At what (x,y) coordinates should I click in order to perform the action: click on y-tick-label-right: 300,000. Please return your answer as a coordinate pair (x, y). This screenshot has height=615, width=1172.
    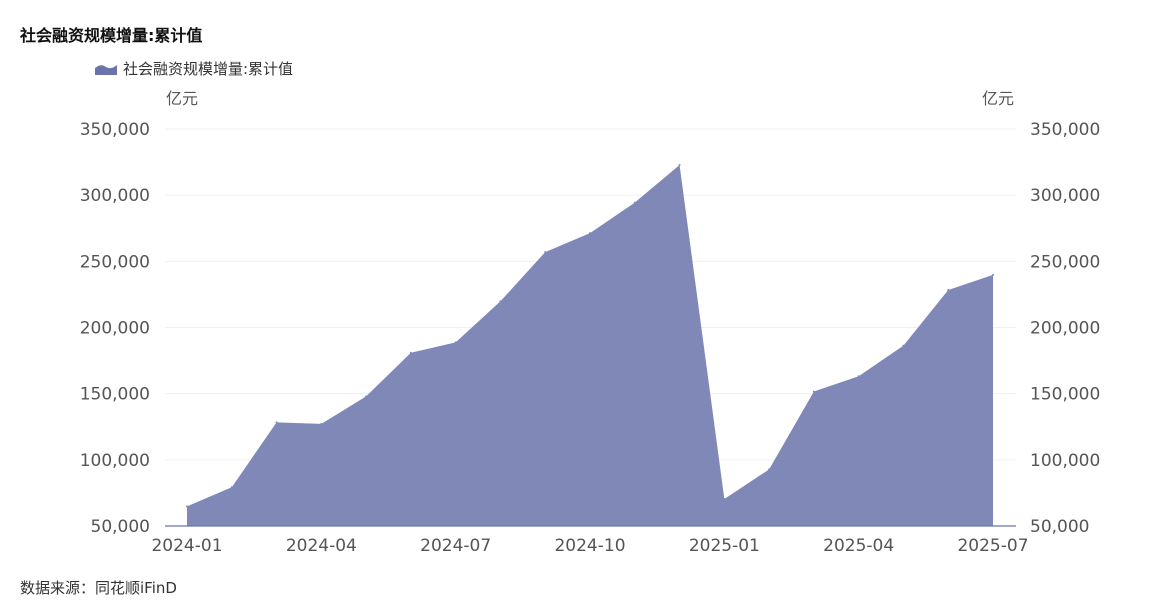
    Looking at the image, I should click on (1065, 196).